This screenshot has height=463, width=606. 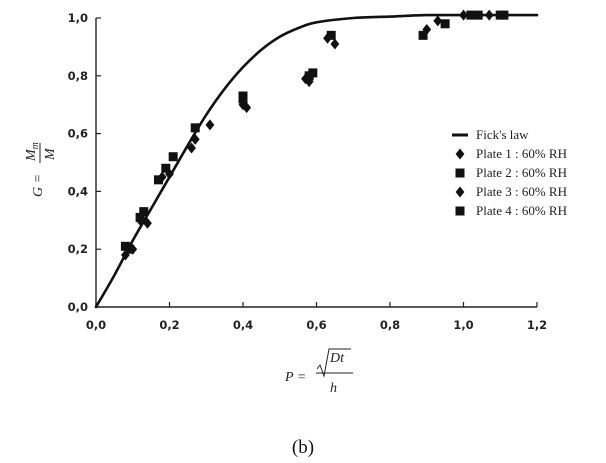 What do you see at coordinates (78, 191) in the screenshot?
I see `y-tick-label: 0,4` at bounding box center [78, 191].